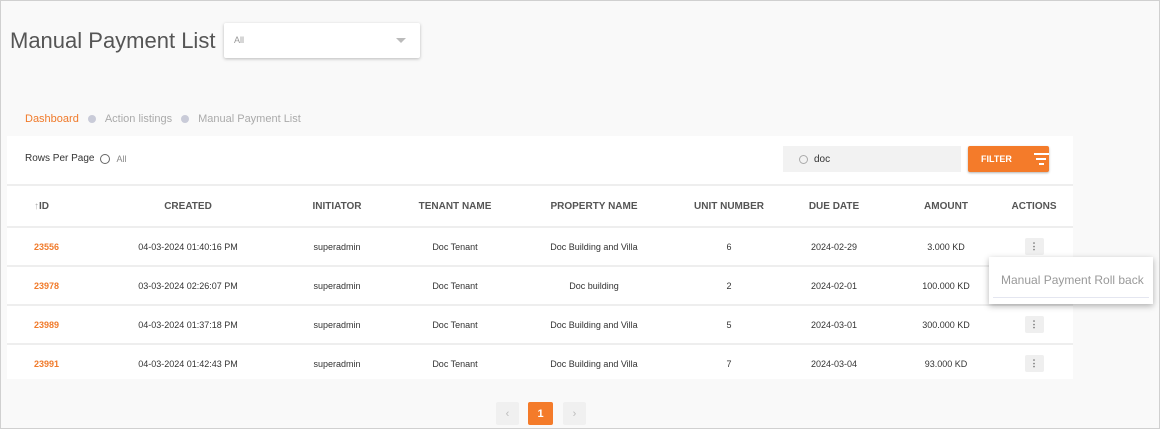  I want to click on filter-label: FILTER, so click(996, 159).